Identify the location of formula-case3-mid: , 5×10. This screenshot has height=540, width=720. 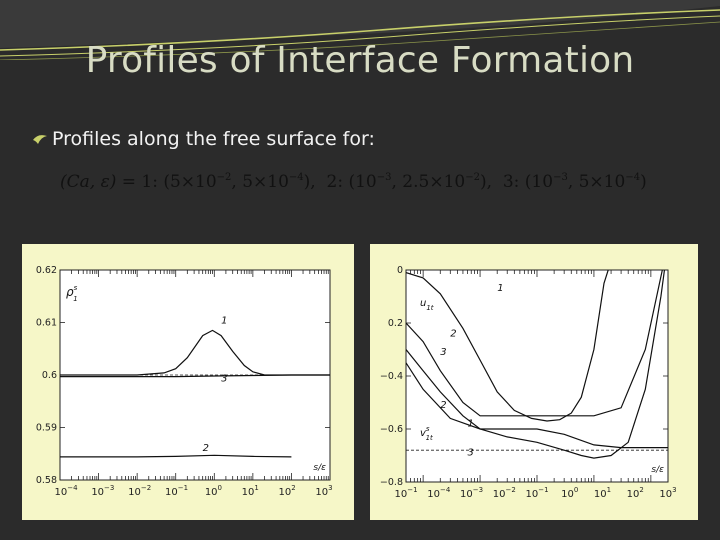
(596, 182).